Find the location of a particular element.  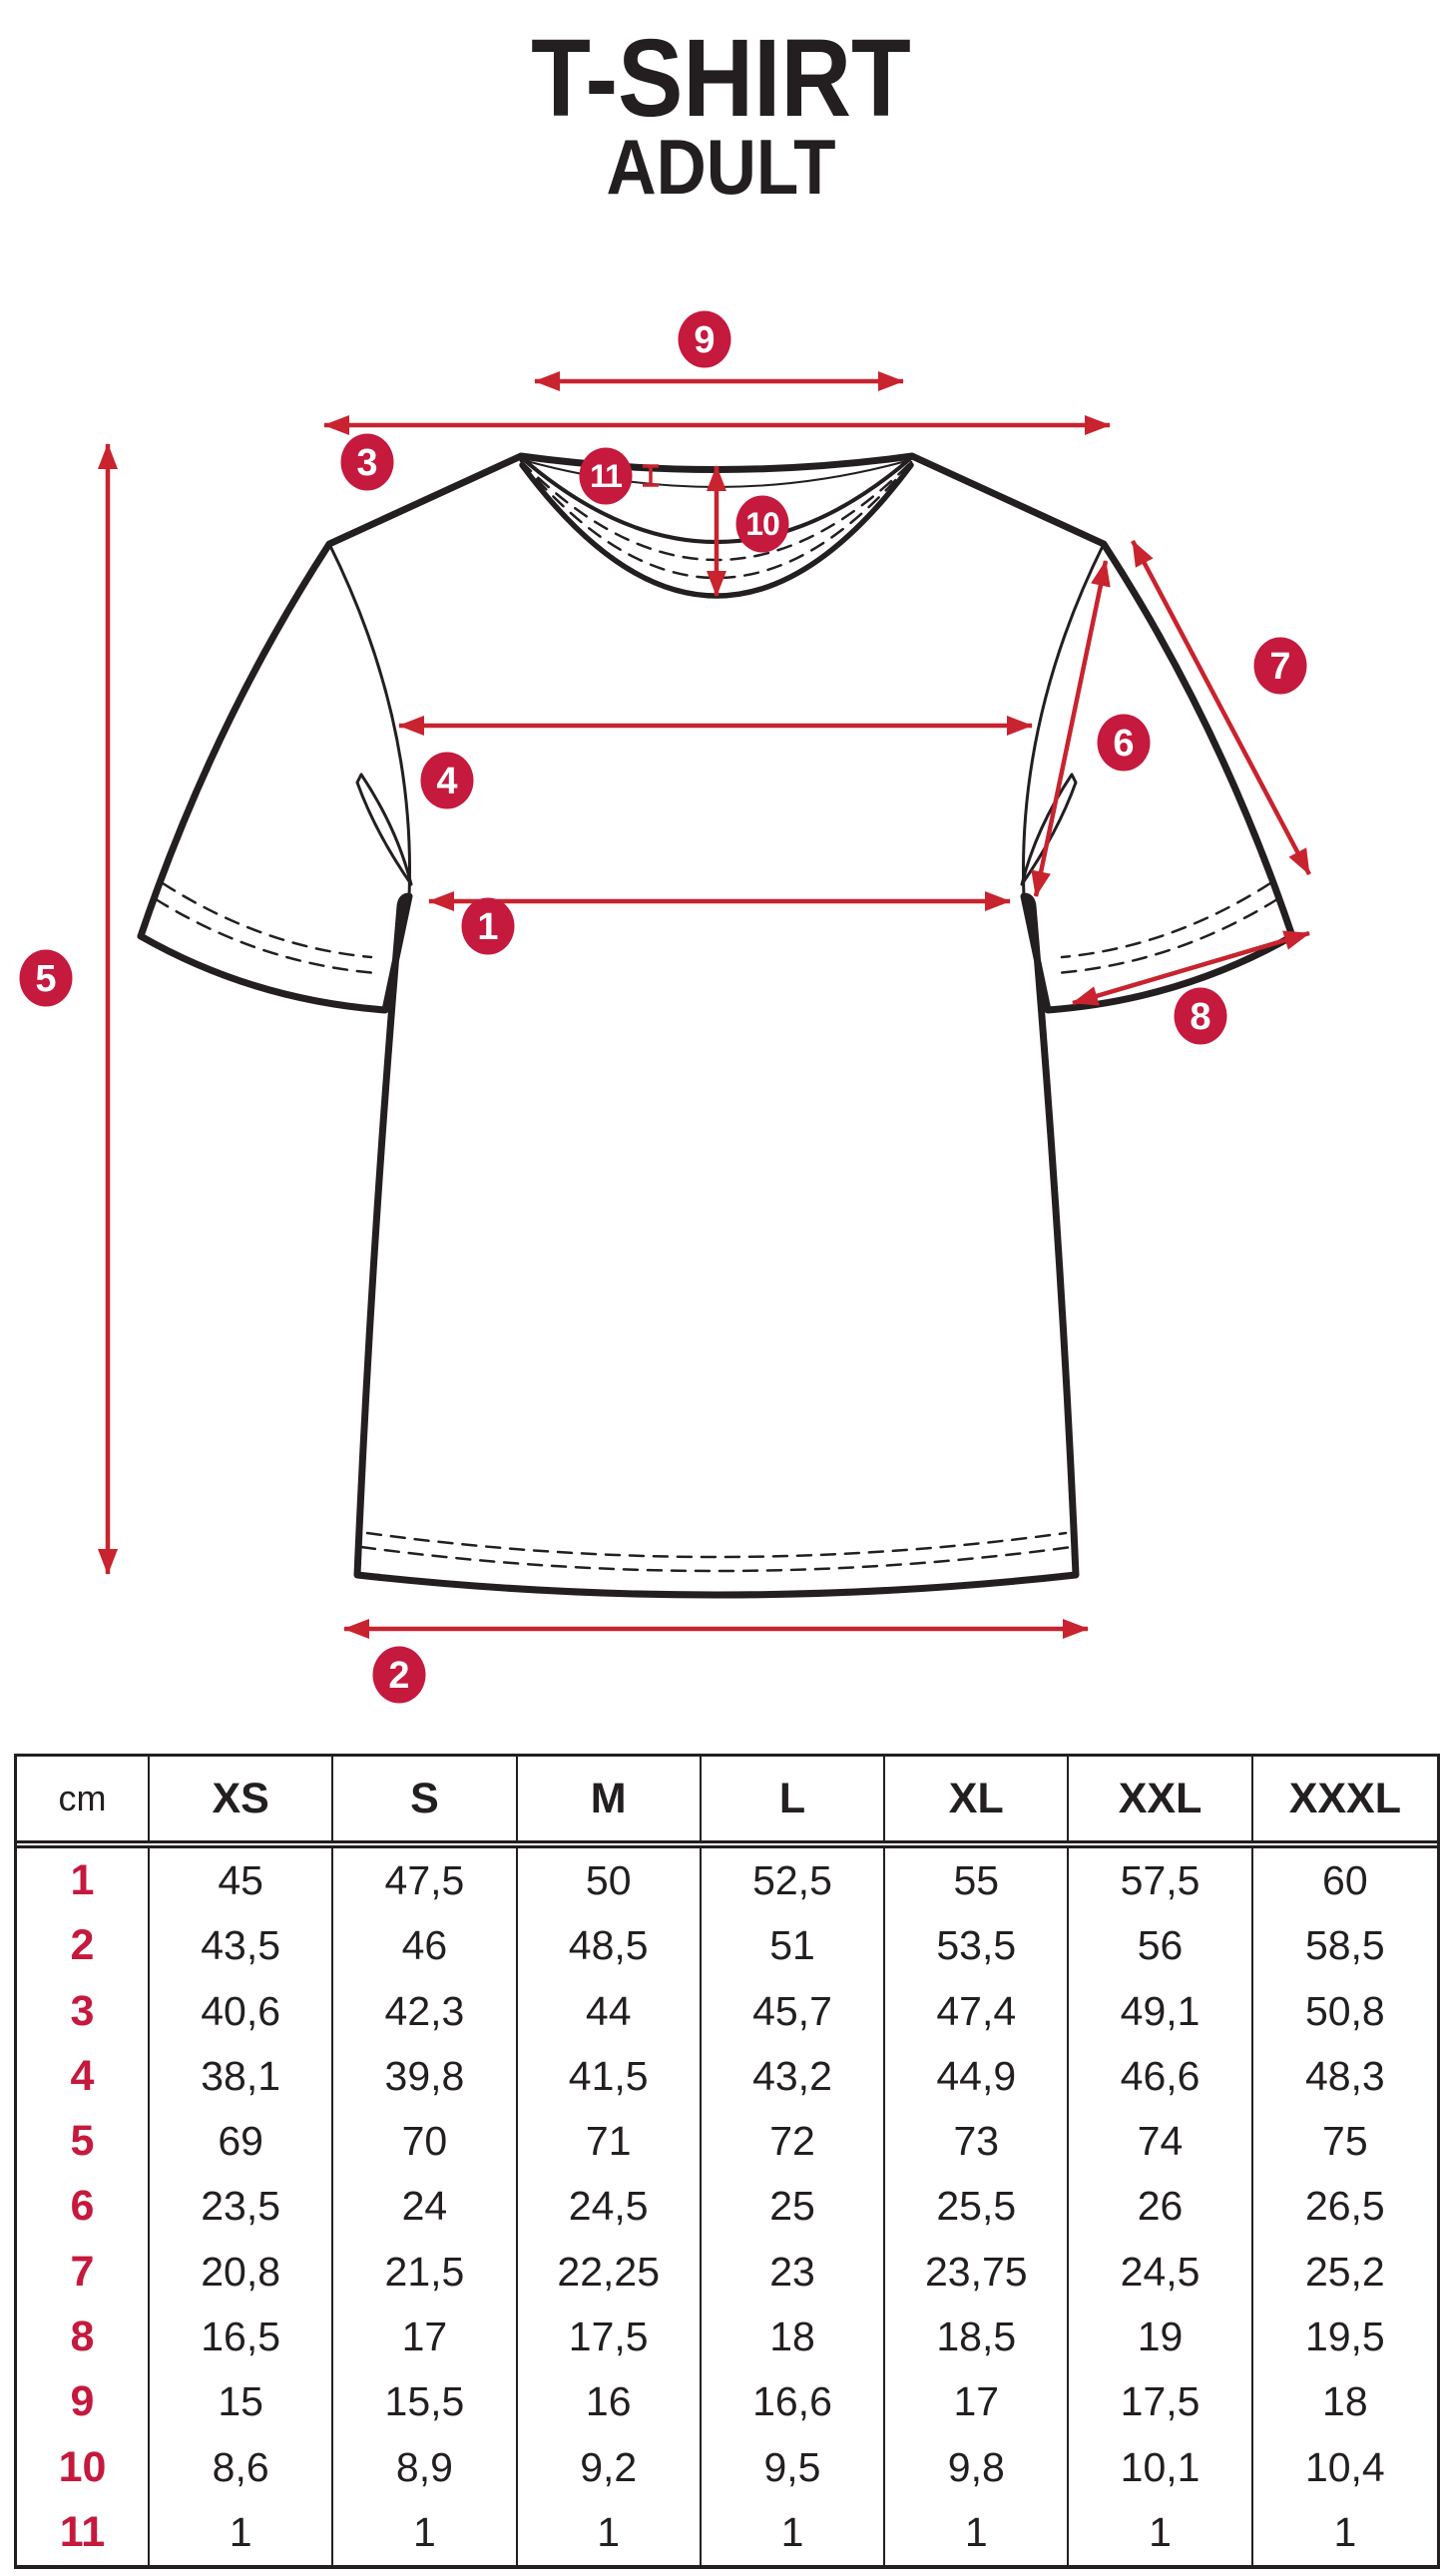

measurement-badge-8: 8 is located at coordinates (1200, 1016).